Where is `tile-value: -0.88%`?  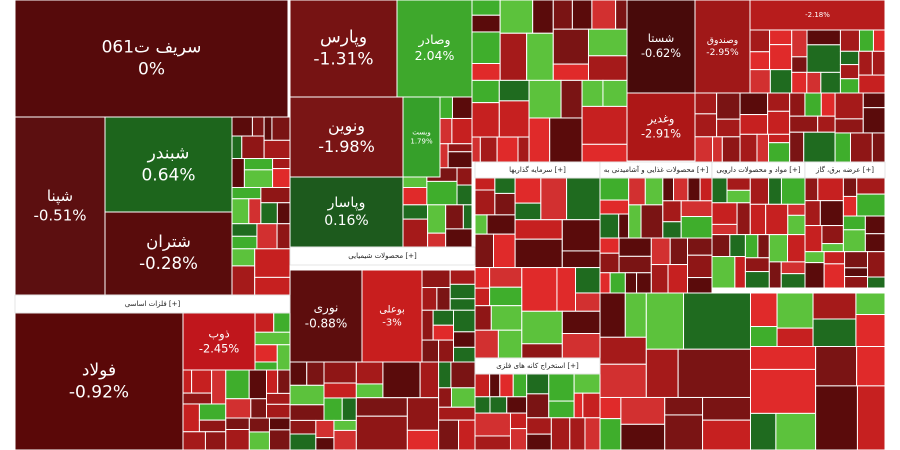
tile-value: -0.88% is located at coordinates (326, 323).